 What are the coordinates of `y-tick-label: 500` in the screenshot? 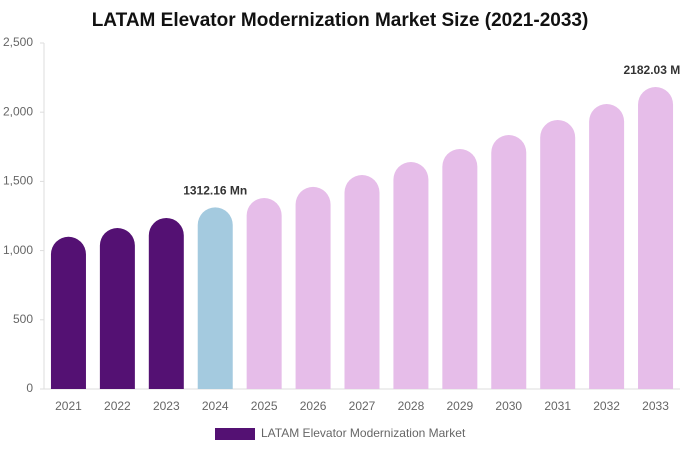 It's located at (23, 319).